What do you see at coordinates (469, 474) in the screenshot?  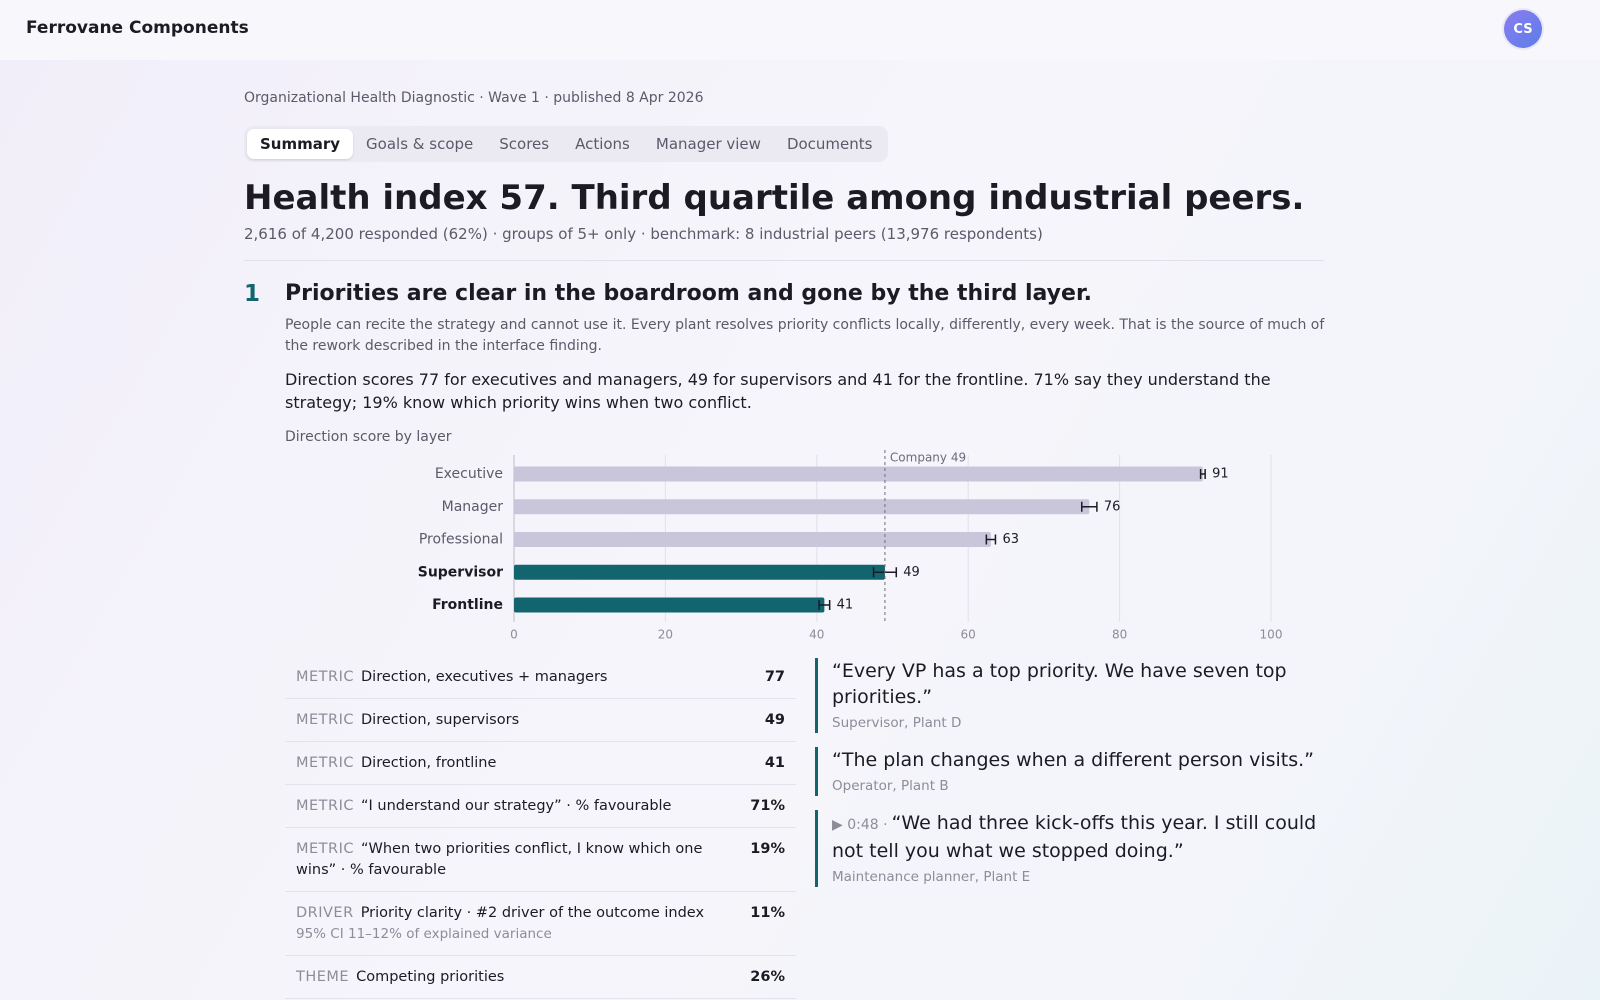 I see `y-tick-label: Executive` at bounding box center [469, 474].